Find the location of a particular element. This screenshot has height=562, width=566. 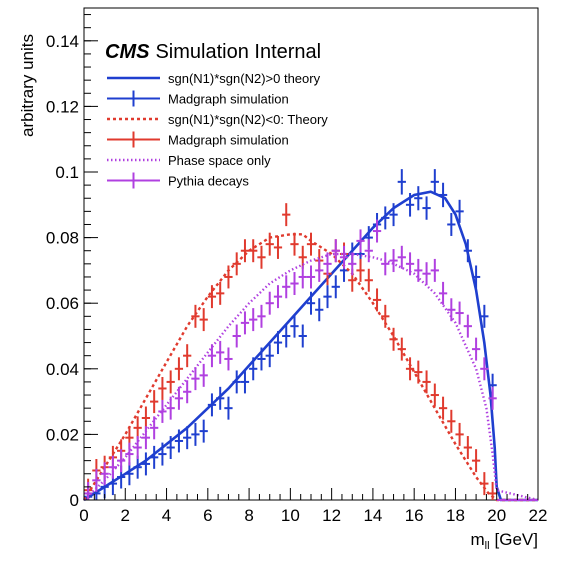

y-tick-label: 0.02 is located at coordinates (62, 434).